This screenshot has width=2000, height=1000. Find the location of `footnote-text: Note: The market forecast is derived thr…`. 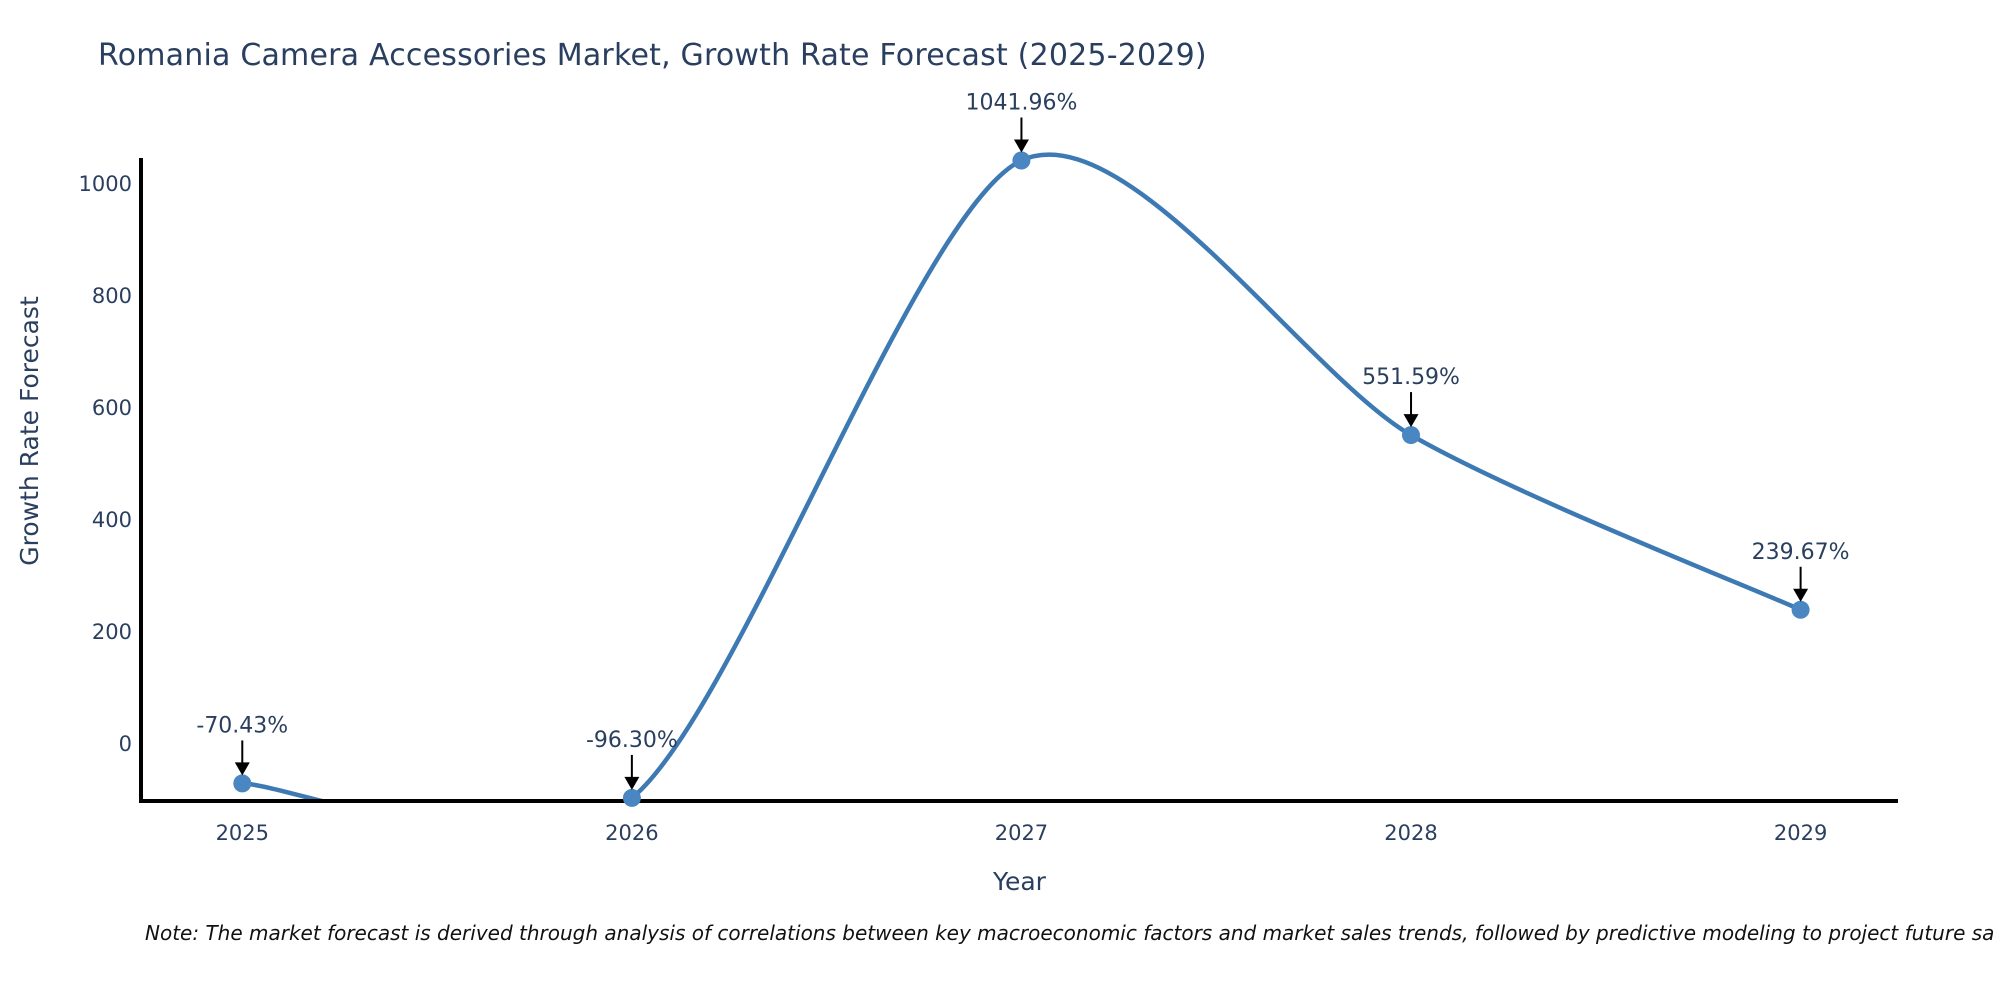

footnote-text: Note: The market forecast is derived thr… is located at coordinates (1070, 933).